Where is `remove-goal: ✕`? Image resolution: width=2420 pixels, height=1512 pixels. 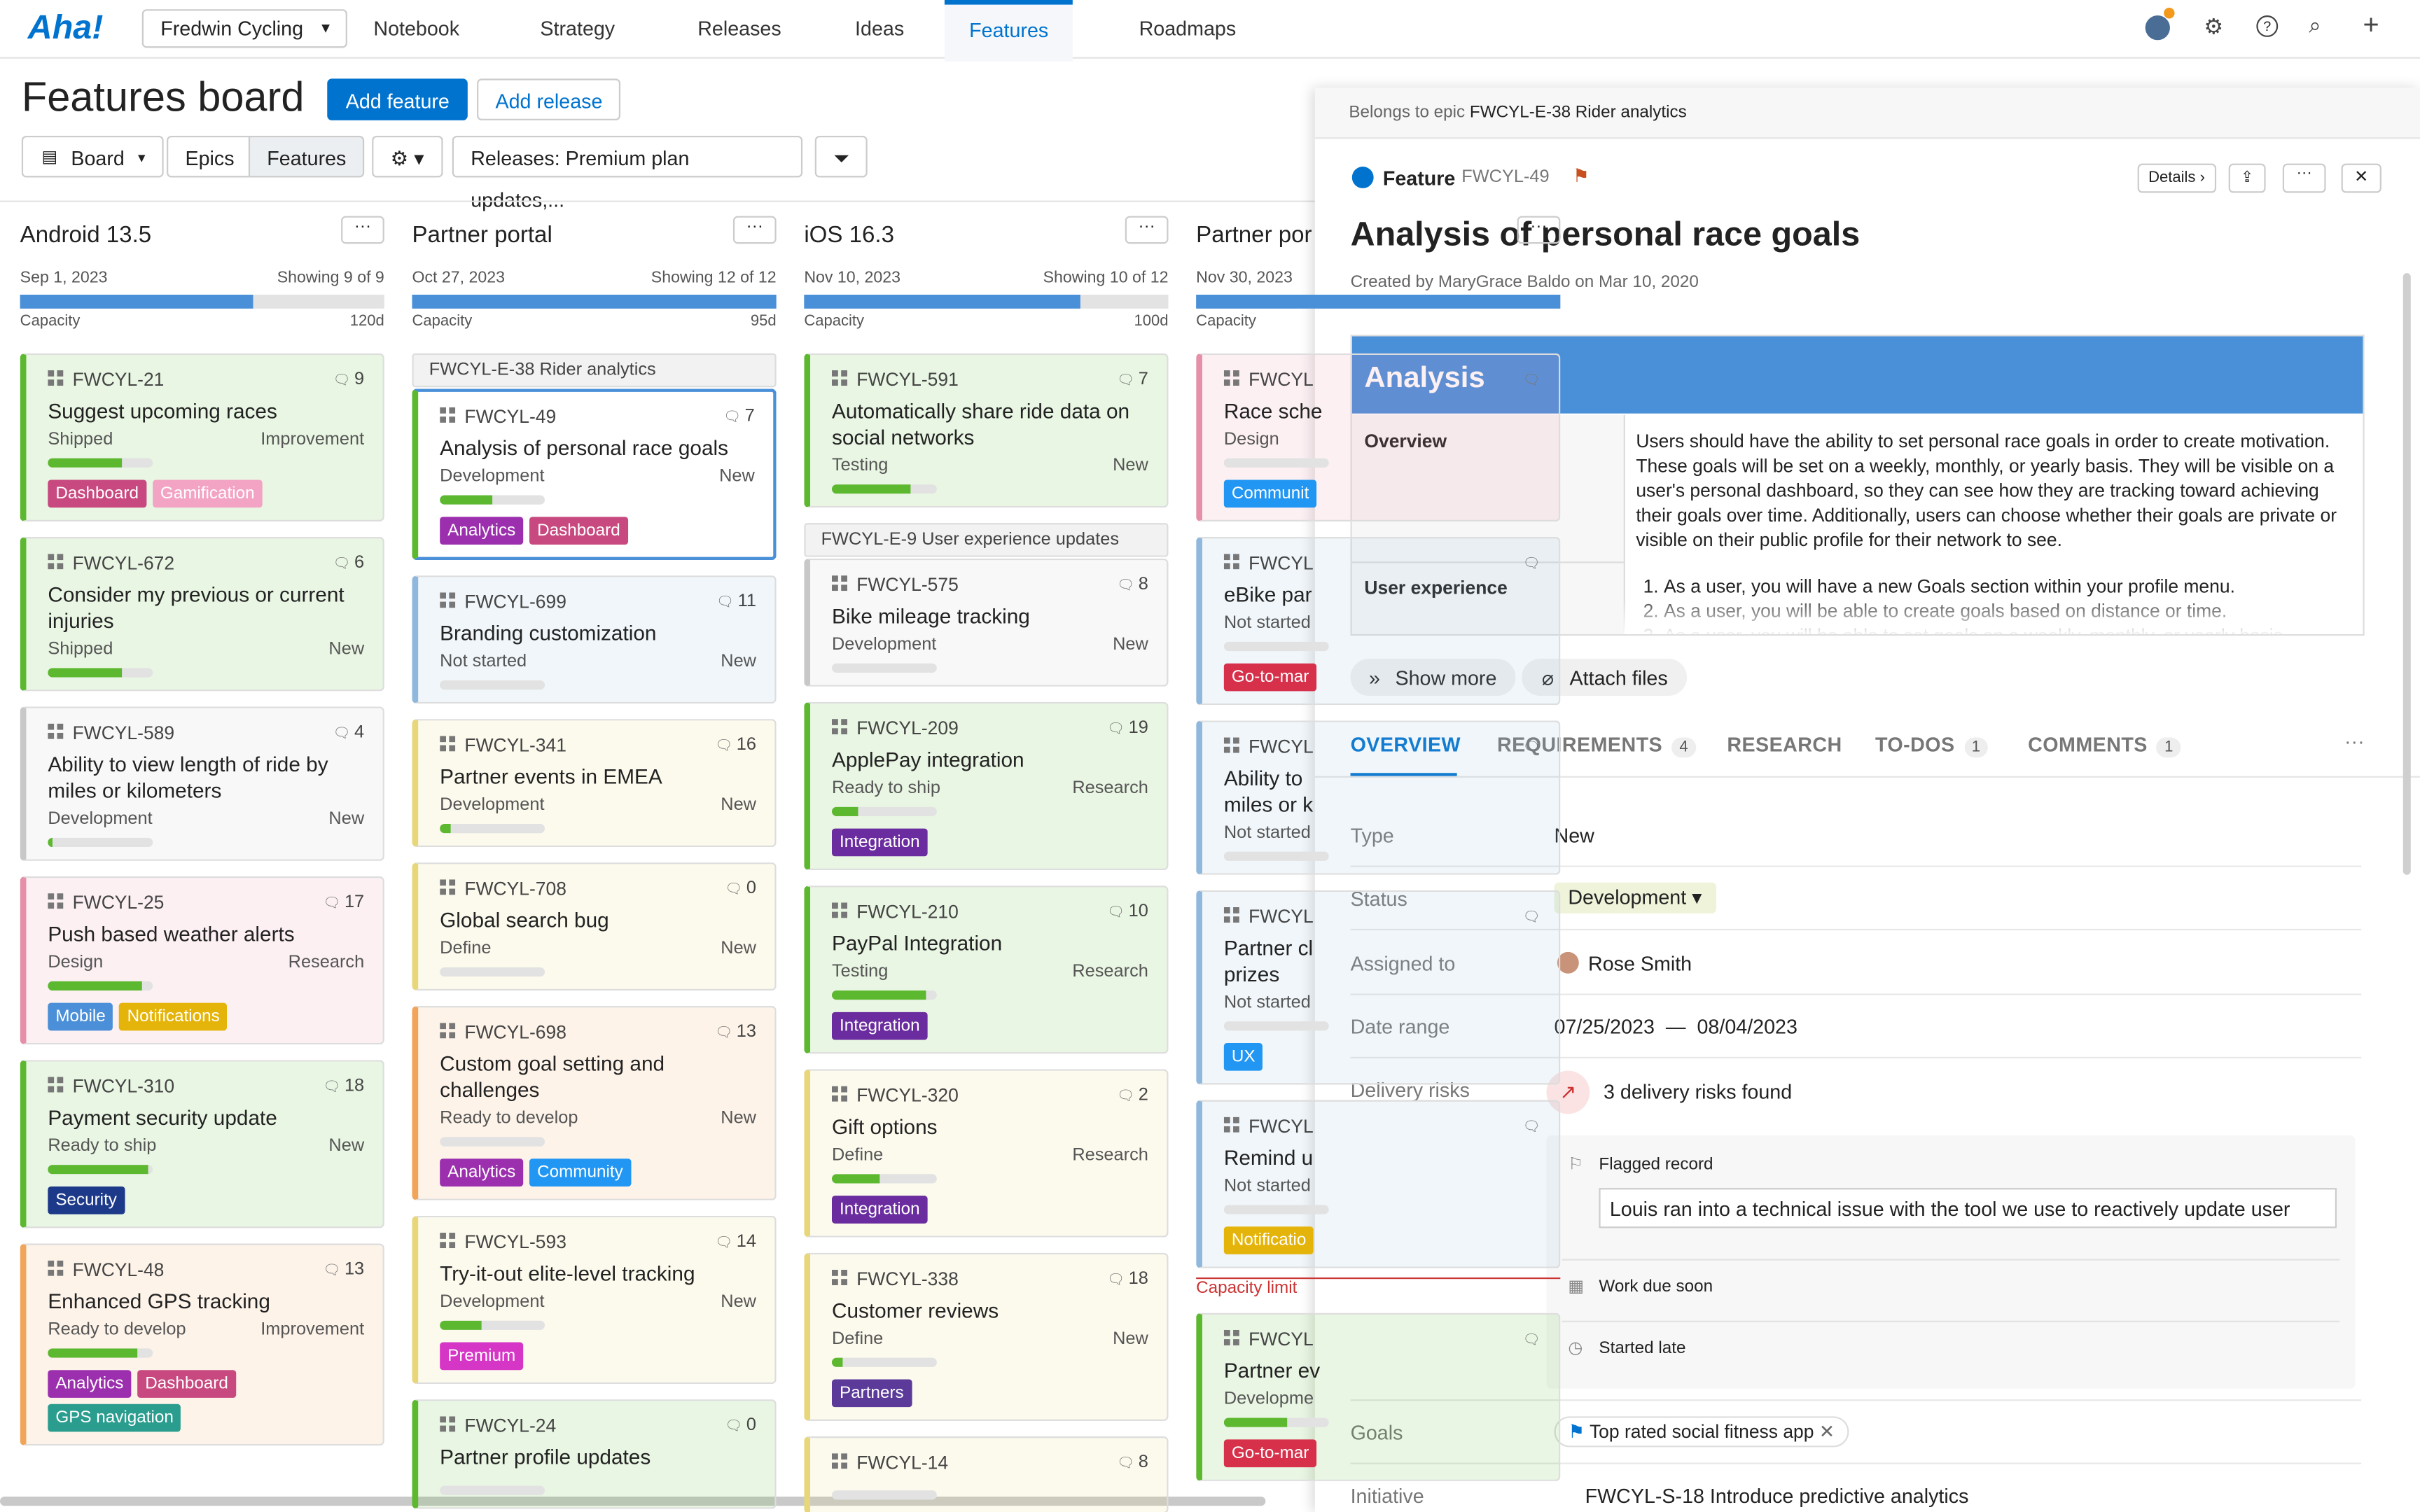
remove-goal: ✕ is located at coordinates (1827, 1431).